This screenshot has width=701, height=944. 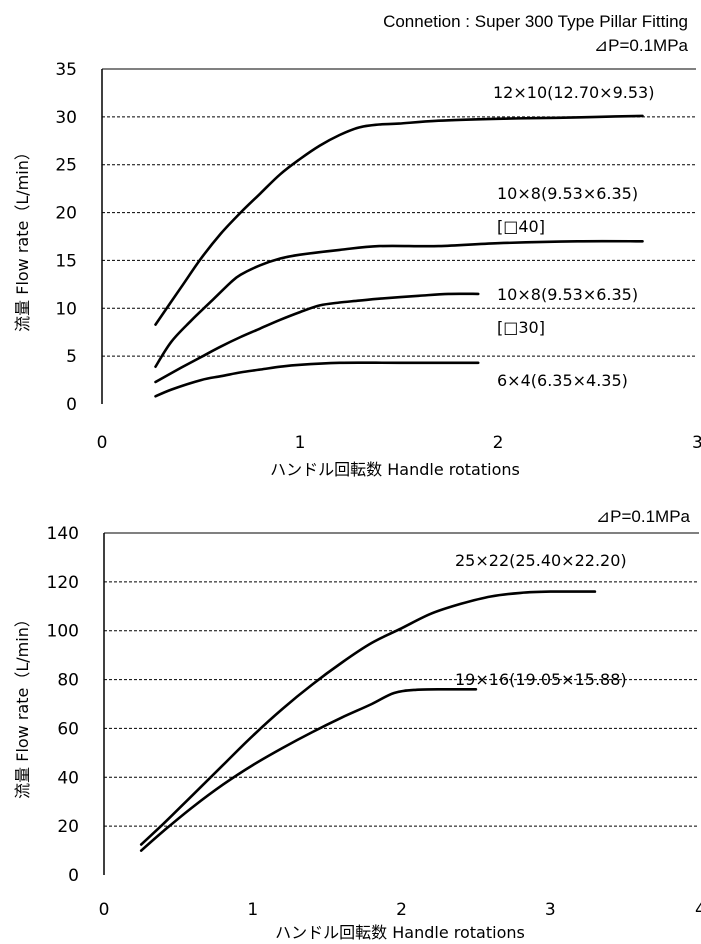 I want to click on chart1-label-box40: [□40], so click(x=521, y=226).